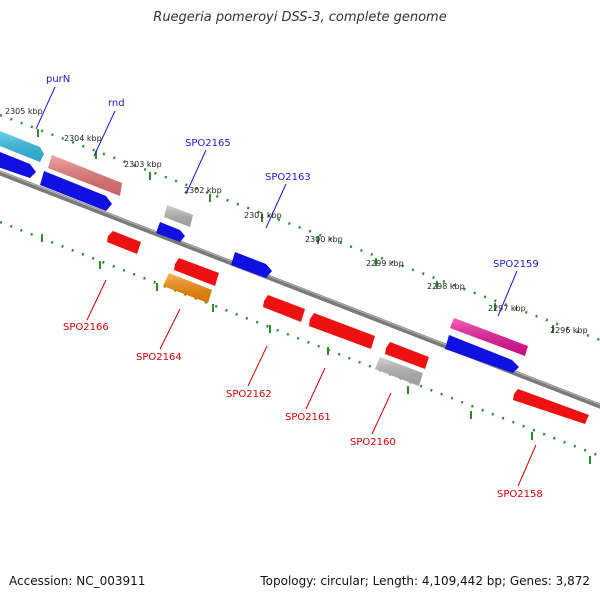 This screenshot has height=600, width=600. What do you see at coordinates (482, 354) in the screenshot?
I see `feature-SPO2159-cds` at bounding box center [482, 354].